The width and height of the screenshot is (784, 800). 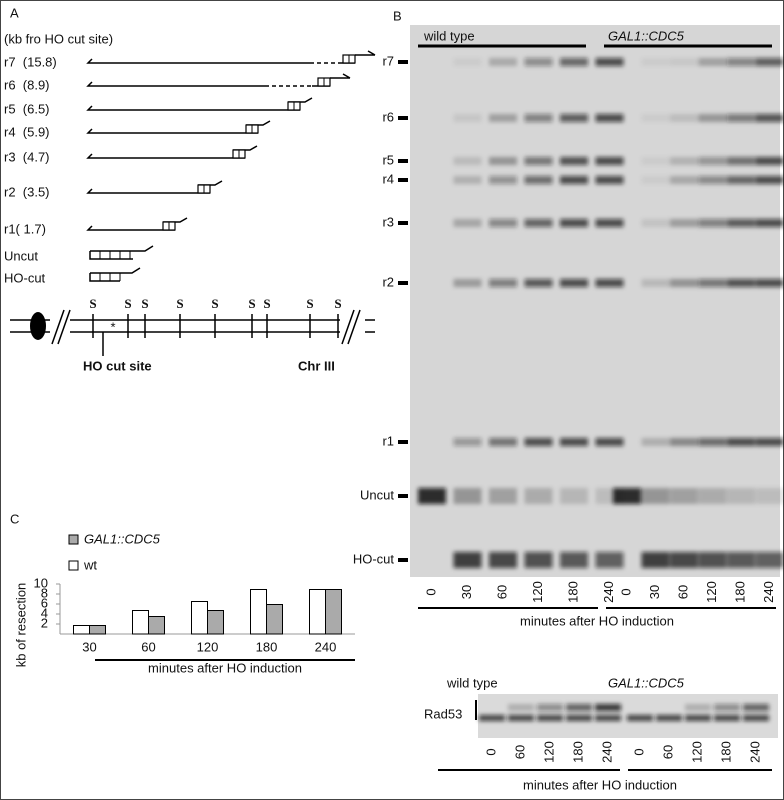 What do you see at coordinates (58, 38) in the screenshot?
I see `panel-a-header: (kb fro HO cut site)` at bounding box center [58, 38].